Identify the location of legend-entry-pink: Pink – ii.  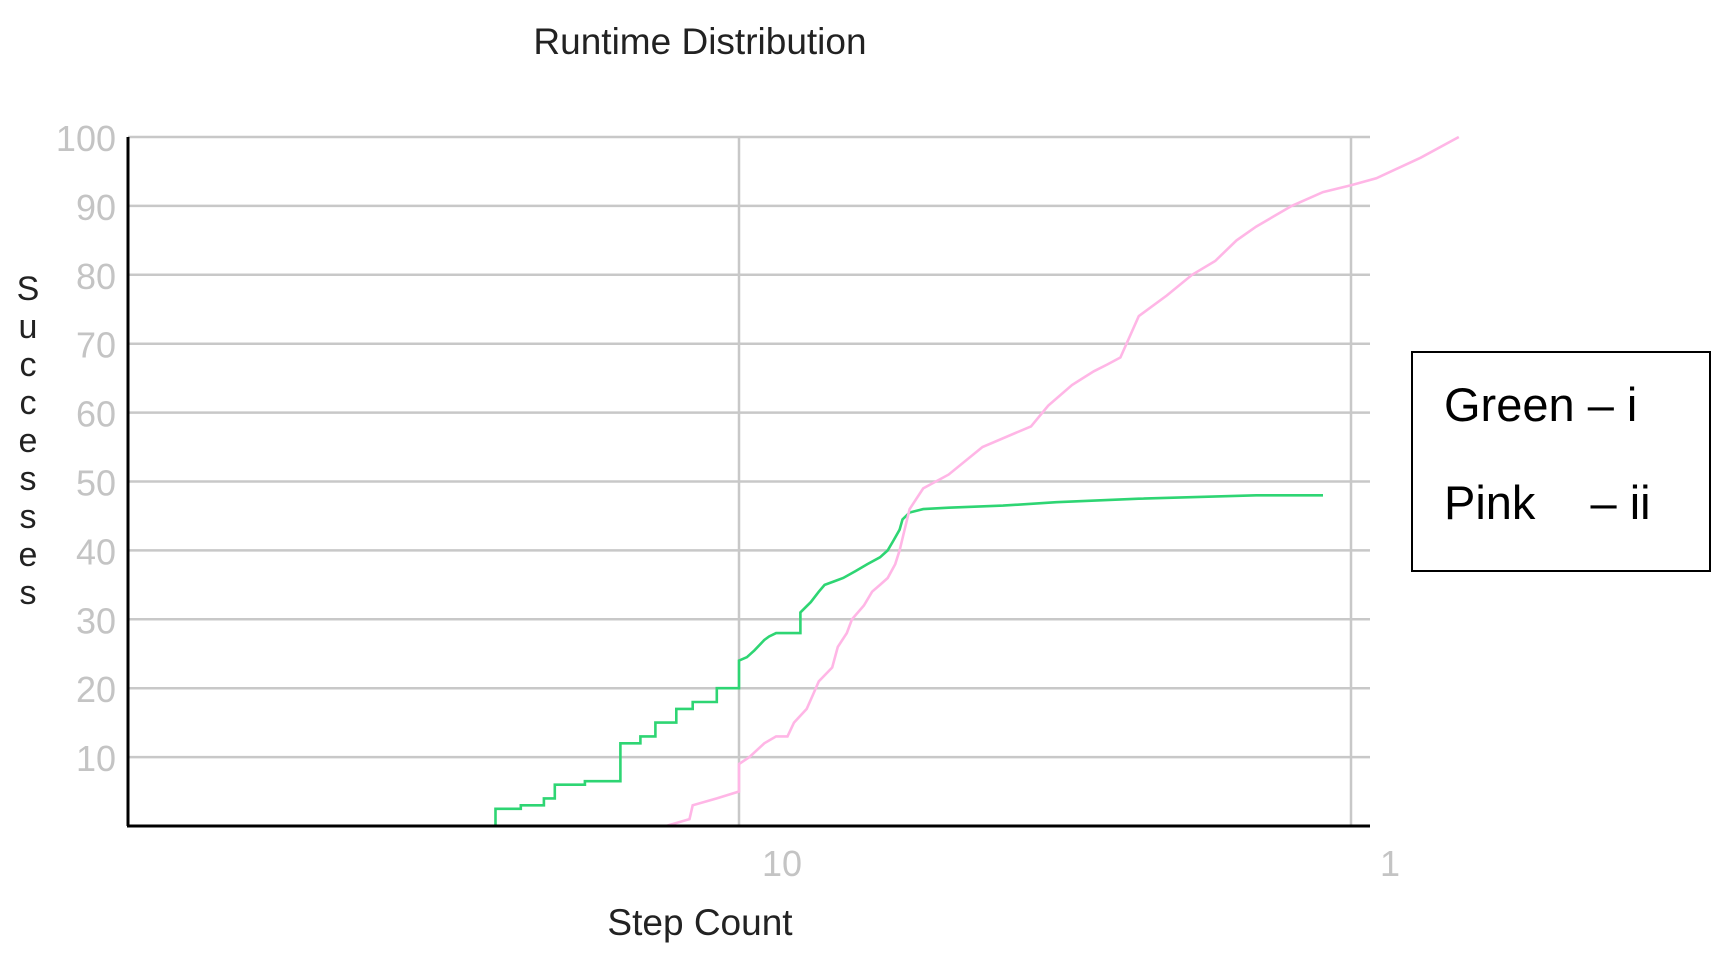
(1547, 502).